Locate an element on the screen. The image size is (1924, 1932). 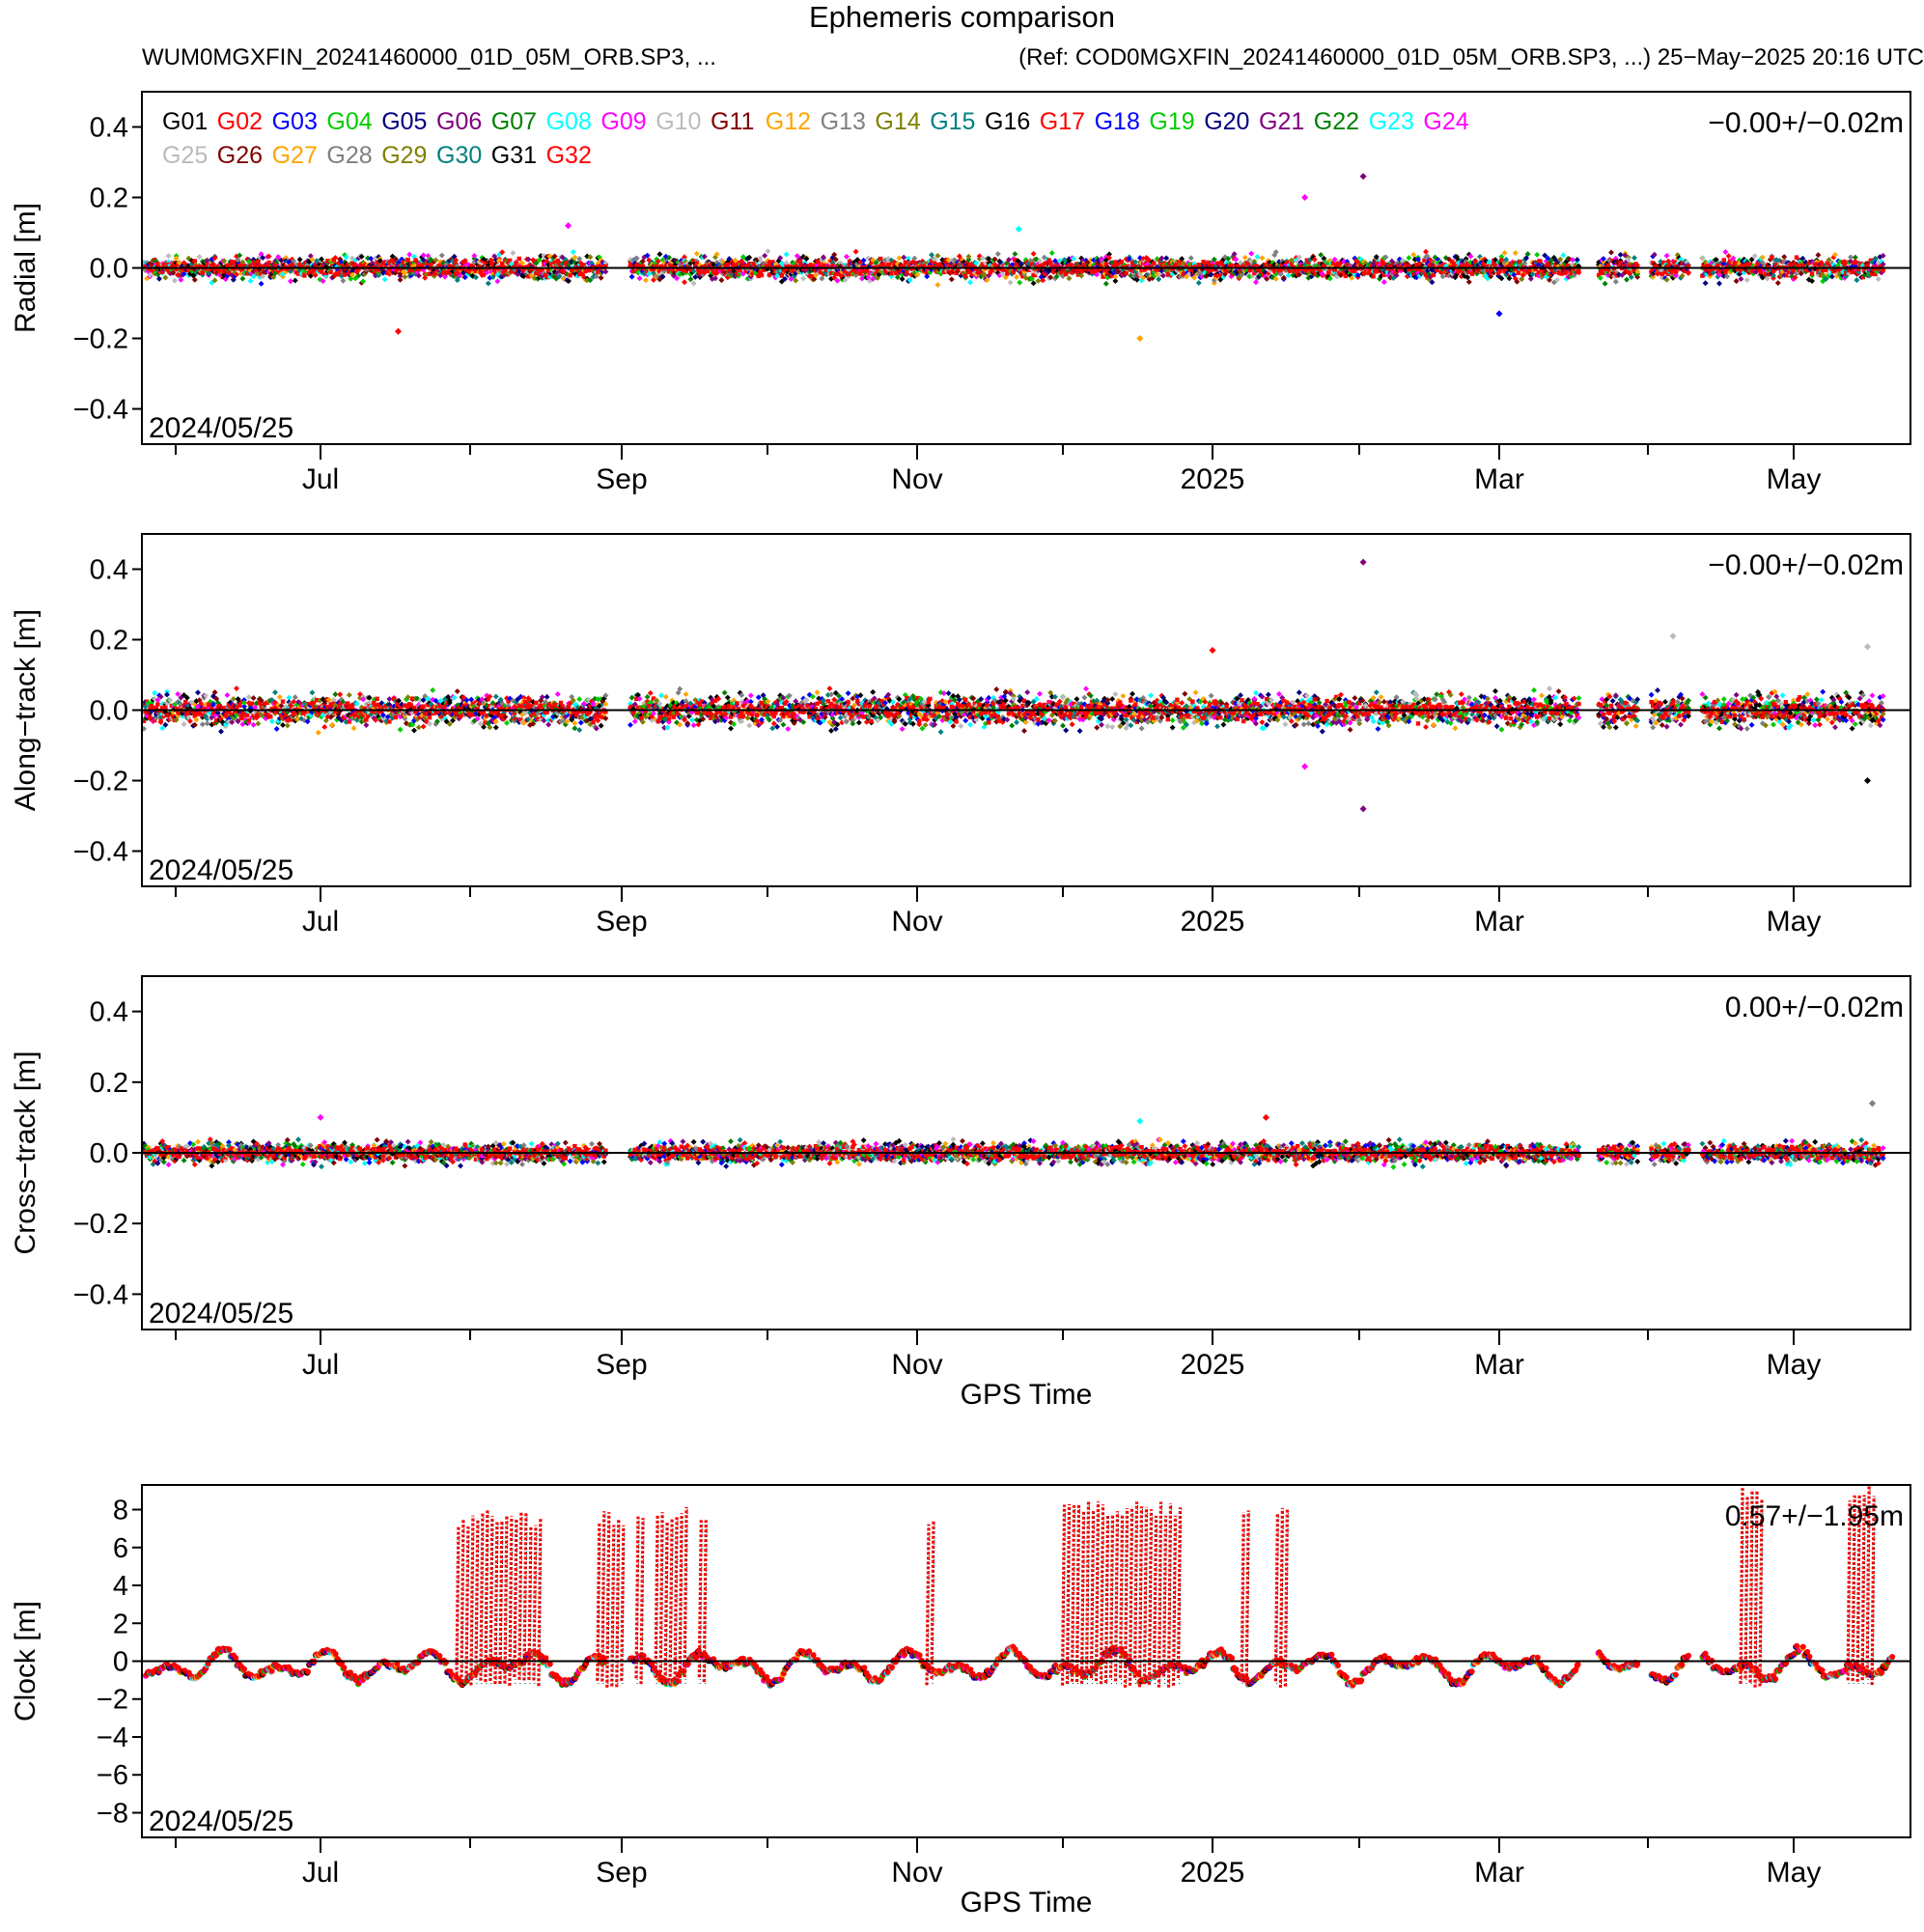
data-points is located at coordinates (1014, 258).